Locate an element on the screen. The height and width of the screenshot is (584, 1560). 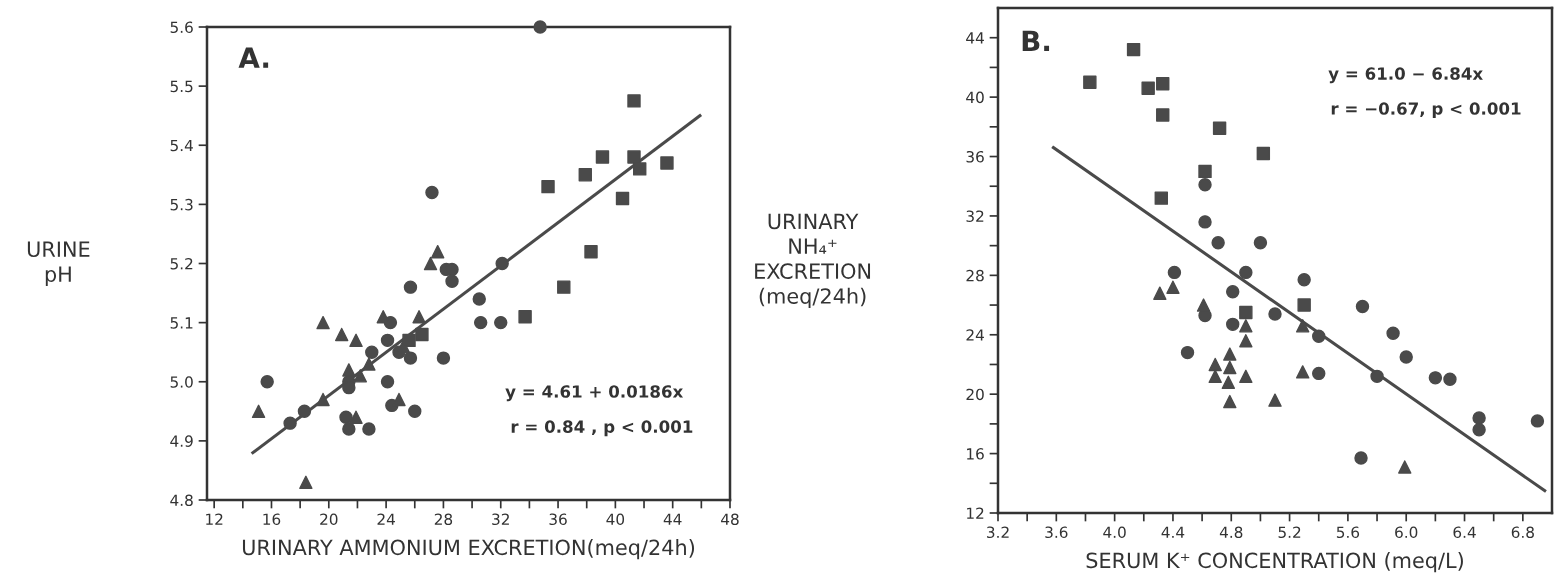
x-tick-label: 5.6 is located at coordinates (1348, 532).